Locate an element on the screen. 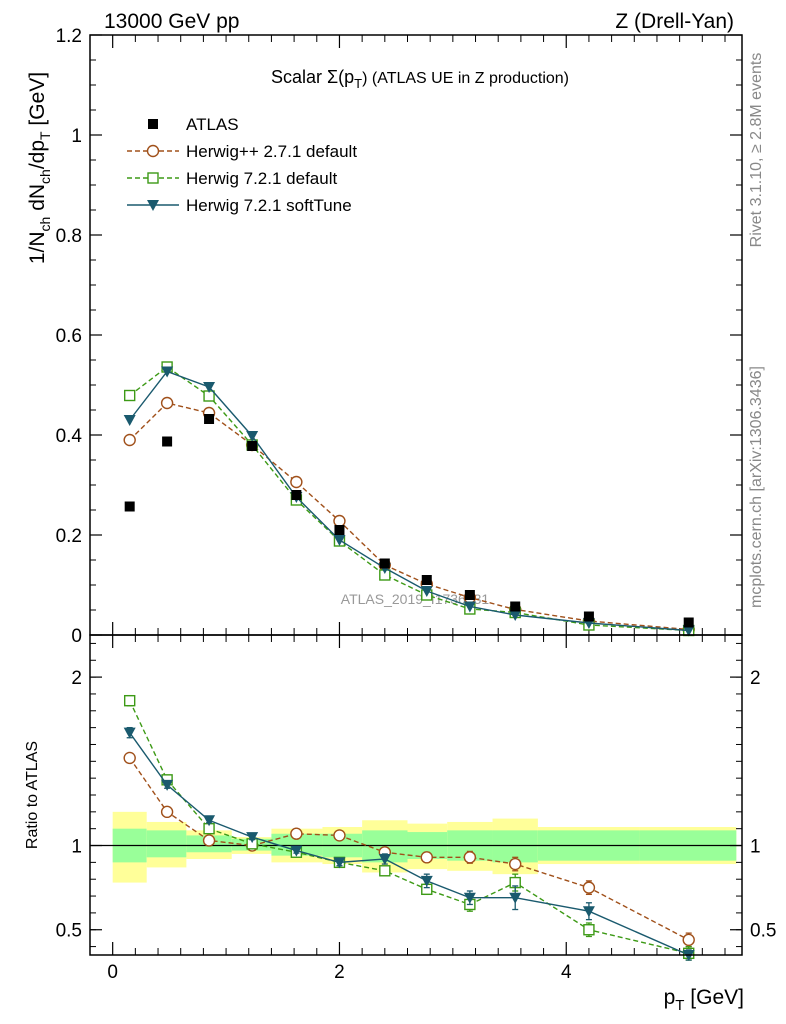  x-tick-label: 0 is located at coordinates (112, 972).